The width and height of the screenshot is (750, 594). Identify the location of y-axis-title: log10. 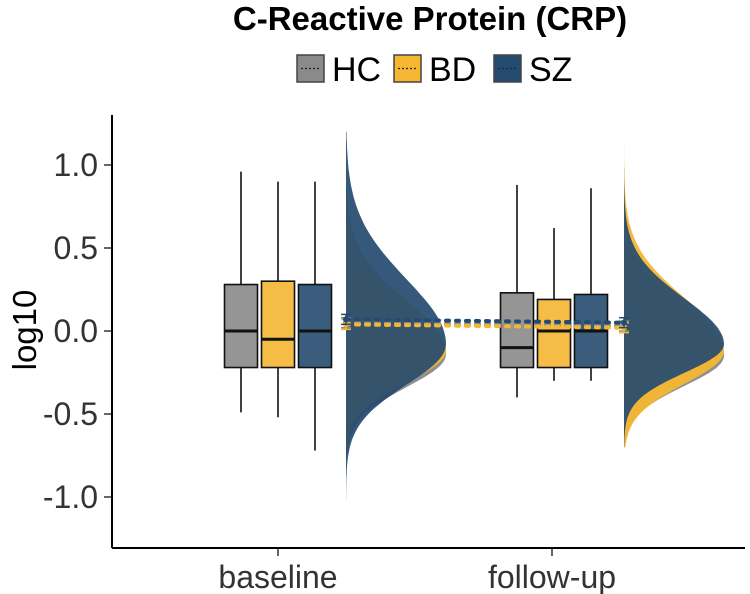
(24, 330).